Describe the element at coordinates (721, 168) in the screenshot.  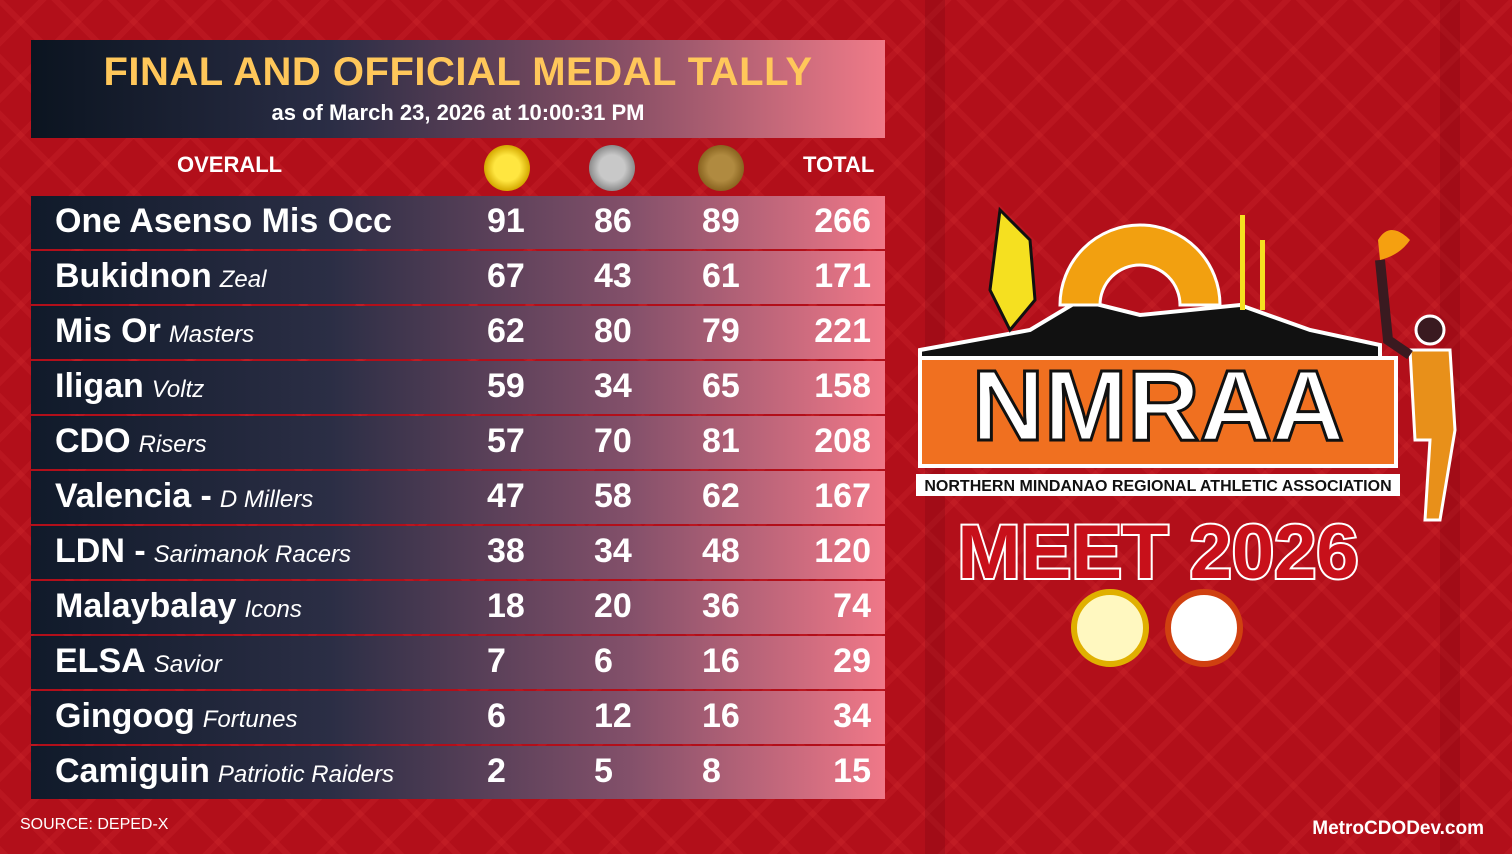
I see `bronze-medal-icon` at that location.